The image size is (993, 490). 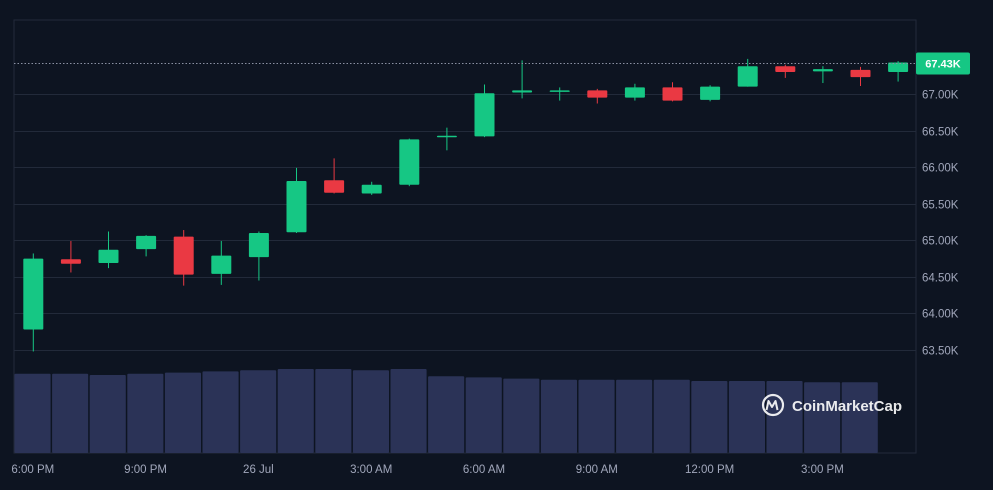 I want to click on y-tick-label: 67.00K, so click(x=940, y=96).